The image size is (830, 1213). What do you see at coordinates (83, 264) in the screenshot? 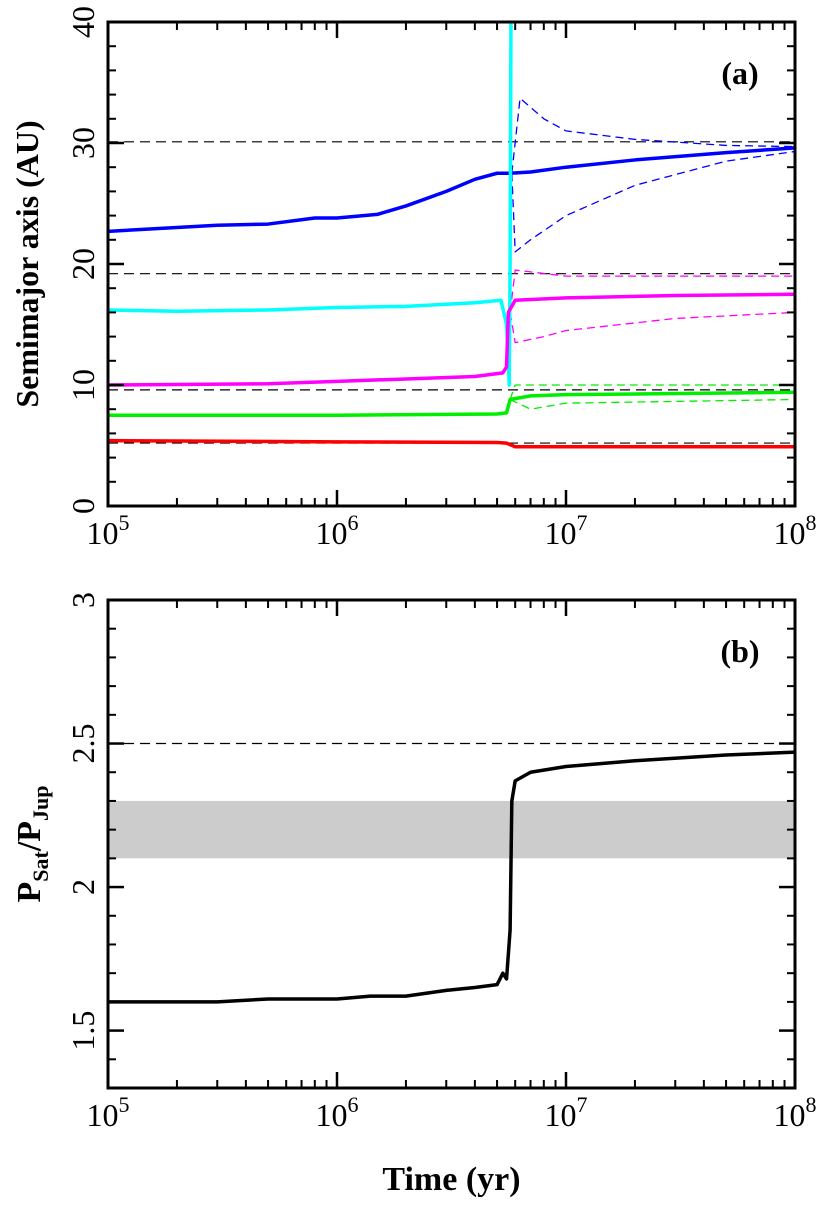
I see `y-tick-label: 20` at bounding box center [83, 264].